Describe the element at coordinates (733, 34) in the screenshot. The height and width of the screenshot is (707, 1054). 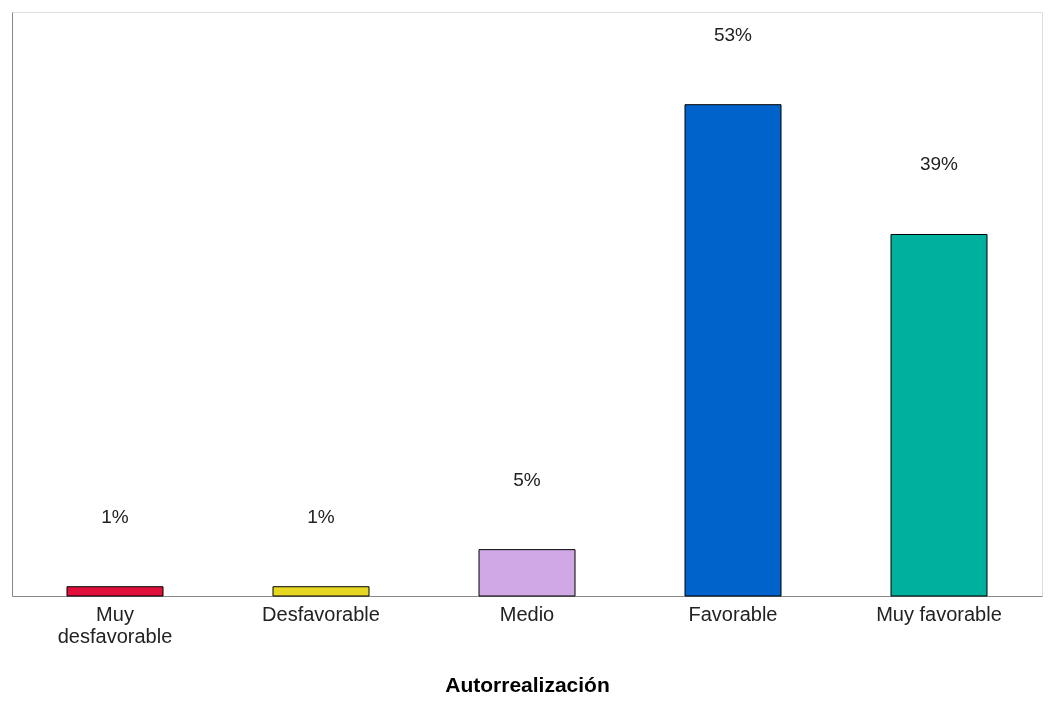
I see `data-label: 53%` at that location.